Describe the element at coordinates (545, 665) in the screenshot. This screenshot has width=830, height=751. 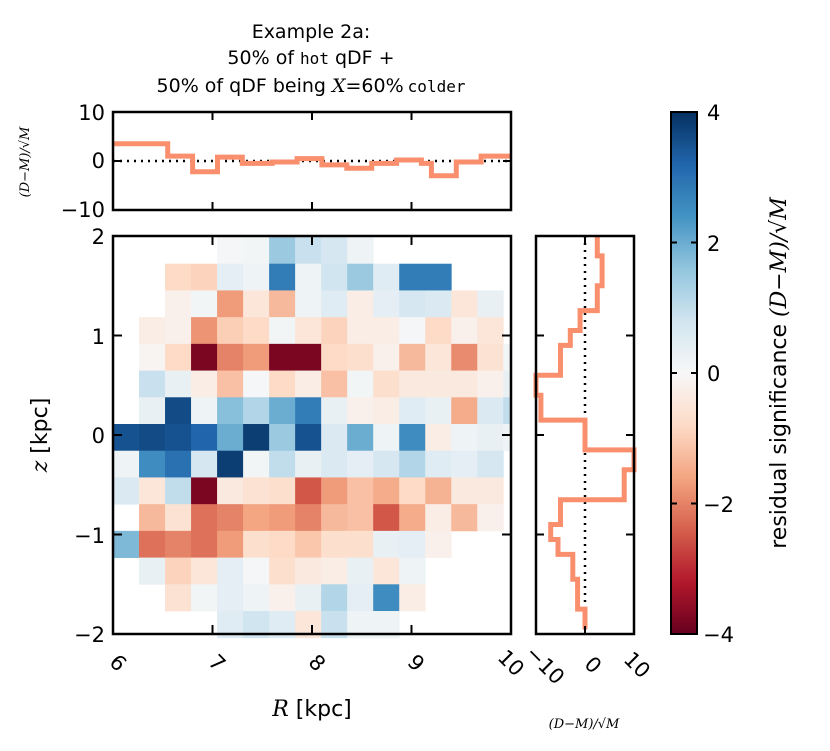
I see `side-xtick-label: −10` at that location.